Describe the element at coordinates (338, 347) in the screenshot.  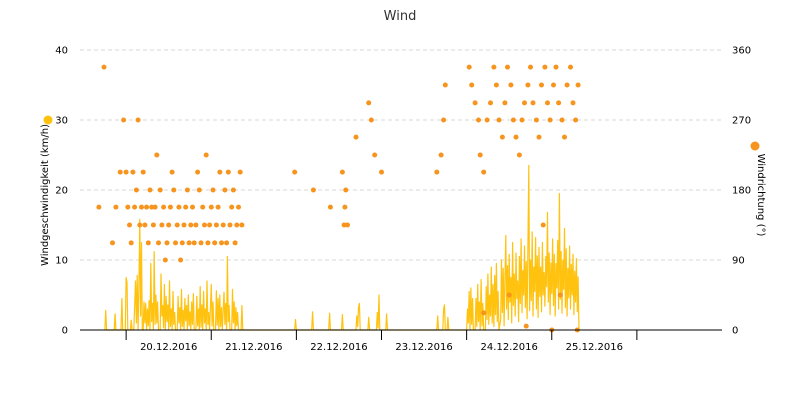
I see `x-tick-label: 22.12.2016` at that location.